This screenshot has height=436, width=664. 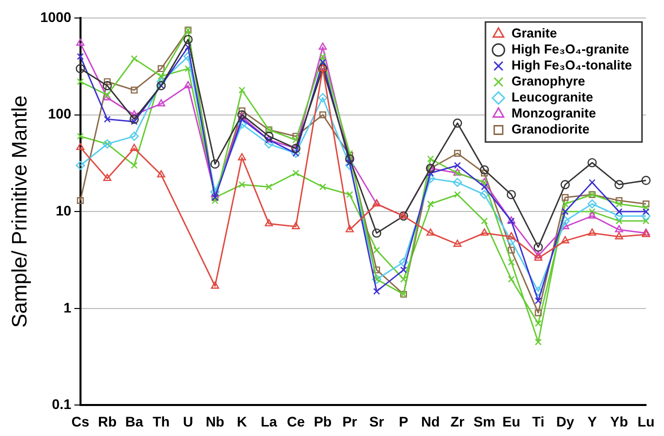 What do you see at coordinates (534, 33) in the screenshot?
I see `legend-label: Granite` at bounding box center [534, 33].